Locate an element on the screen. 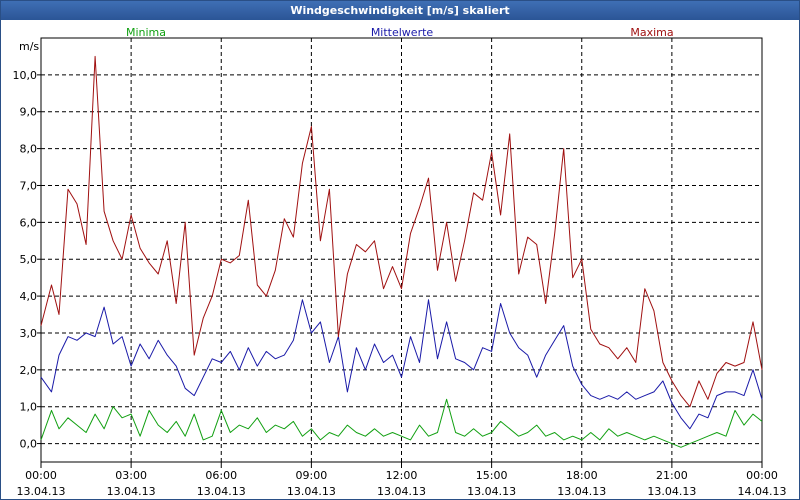 This screenshot has height=500, width=800. y-axis-ticks: 0,0 1,0 2,0 3,0 4,0 5,0 6,0 7,0 8,0 9,0 10,0 is located at coordinates (27, 260).